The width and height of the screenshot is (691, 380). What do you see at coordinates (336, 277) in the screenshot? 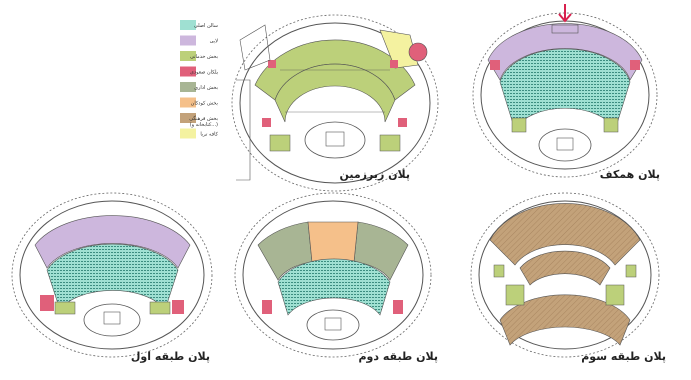
I see `plan-second-floor: پلان طبقه دوم` at bounding box center [336, 277].